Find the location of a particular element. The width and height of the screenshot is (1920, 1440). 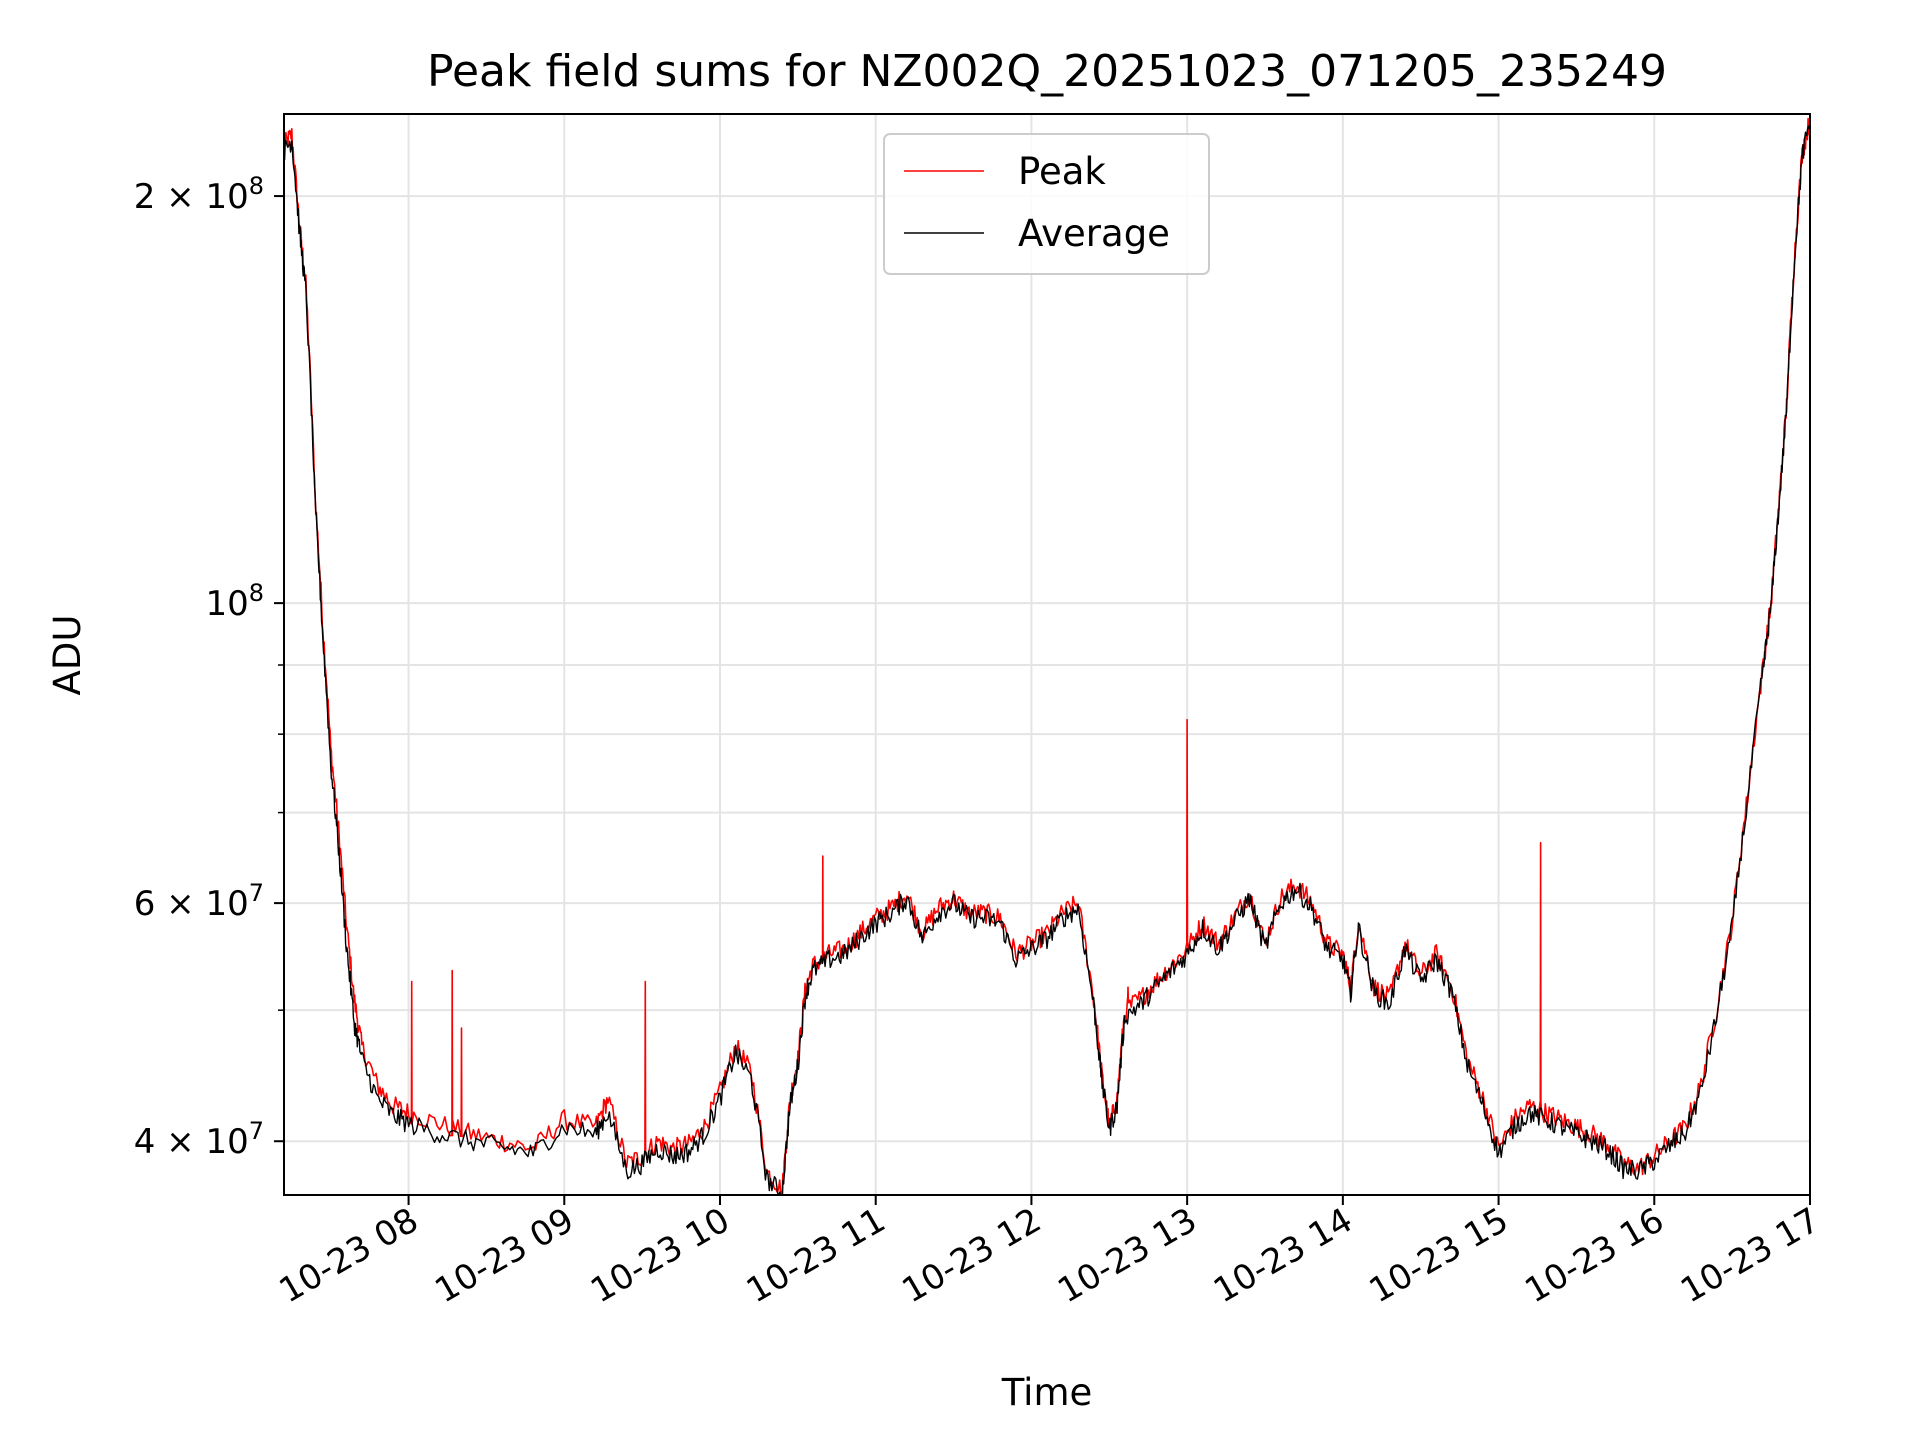

y-tick-label: 6 × 10⁷ is located at coordinates (199, 901).